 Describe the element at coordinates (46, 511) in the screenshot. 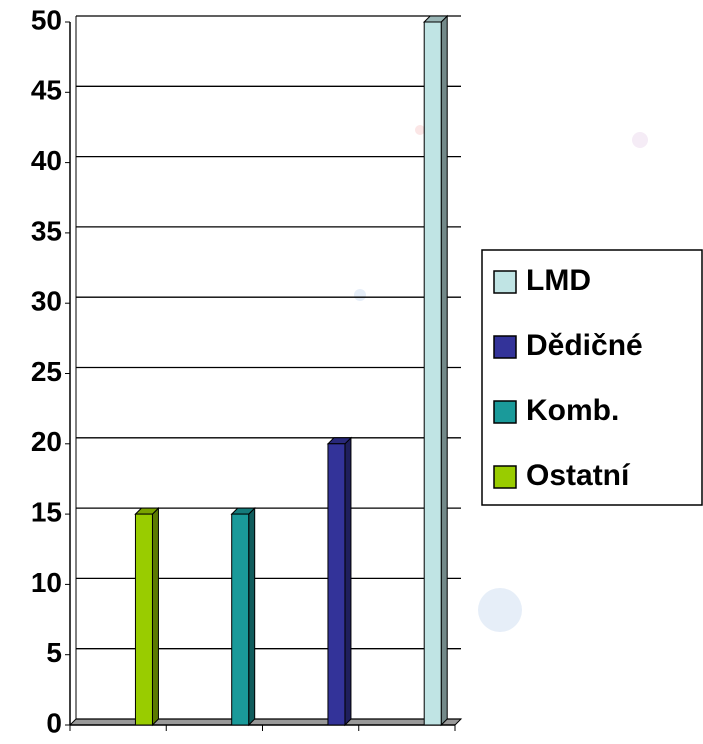

I see `y-tick-label: 15` at that location.